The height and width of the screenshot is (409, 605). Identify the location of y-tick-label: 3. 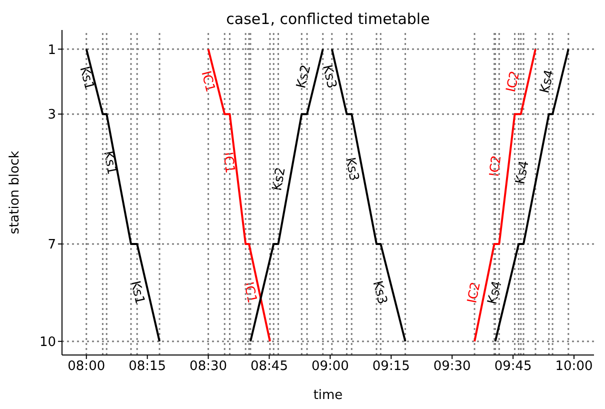
(52, 115).